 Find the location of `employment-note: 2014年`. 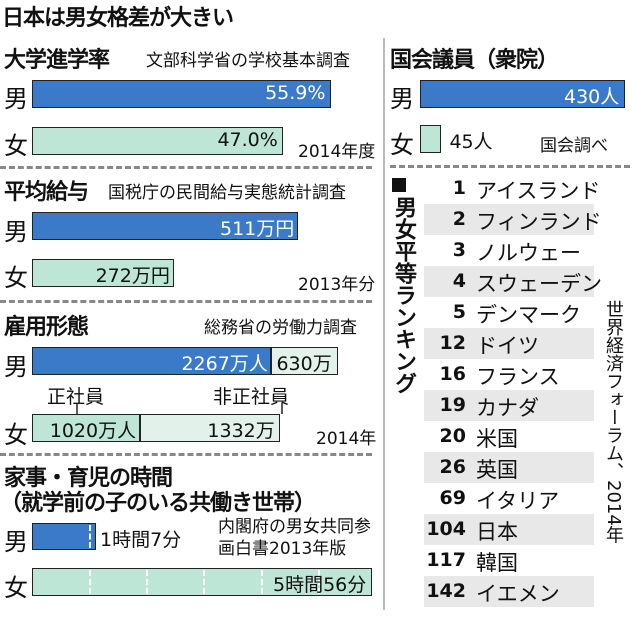

employment-note: 2014年 is located at coordinates (346, 439).